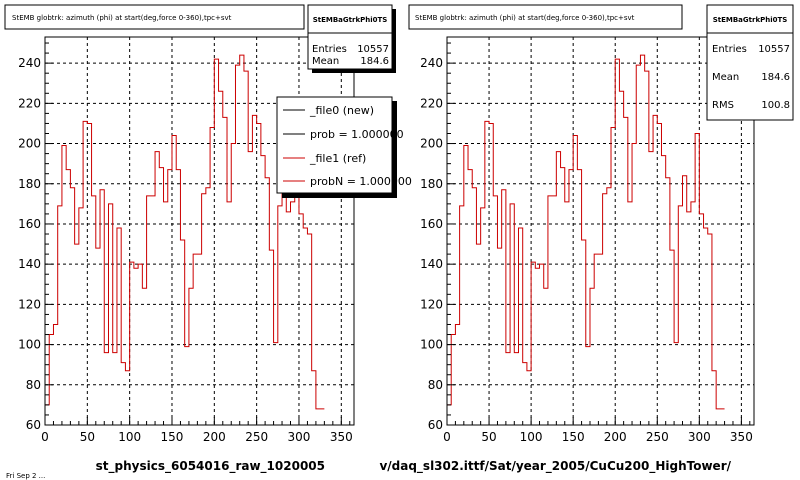 Image resolution: width=800 pixels, height=480 pixels. Describe the element at coordinates (373, 49) in the screenshot. I see `pad-left-stat-entries-value: 10557` at that location.